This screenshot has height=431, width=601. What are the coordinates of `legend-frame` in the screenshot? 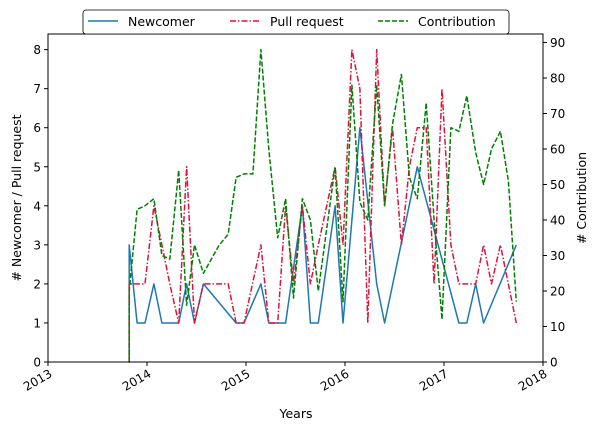 It's located at (296, 22).